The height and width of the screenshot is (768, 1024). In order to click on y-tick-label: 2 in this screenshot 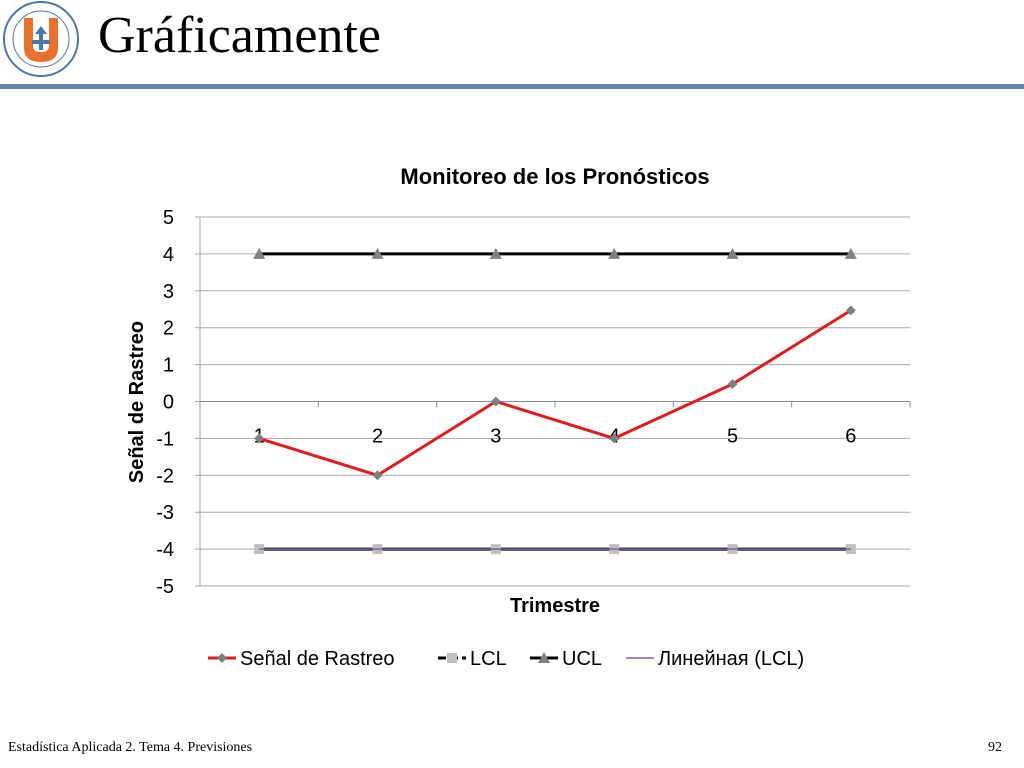, I will do `click(168, 329)`.